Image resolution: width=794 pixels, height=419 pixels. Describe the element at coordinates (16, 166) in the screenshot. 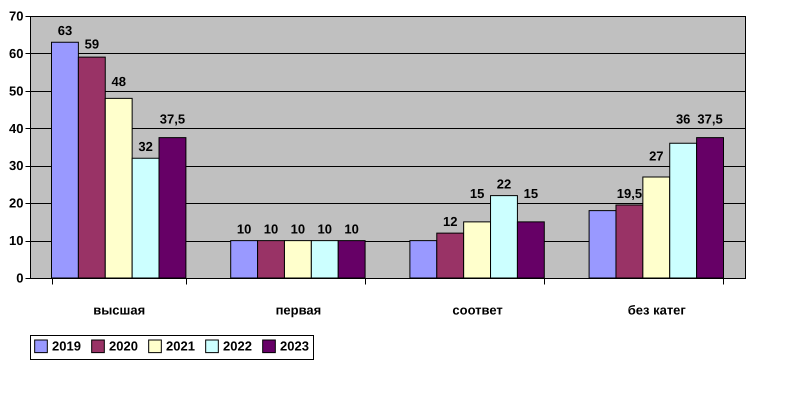

I see `y-tick-label: 30` at that location.